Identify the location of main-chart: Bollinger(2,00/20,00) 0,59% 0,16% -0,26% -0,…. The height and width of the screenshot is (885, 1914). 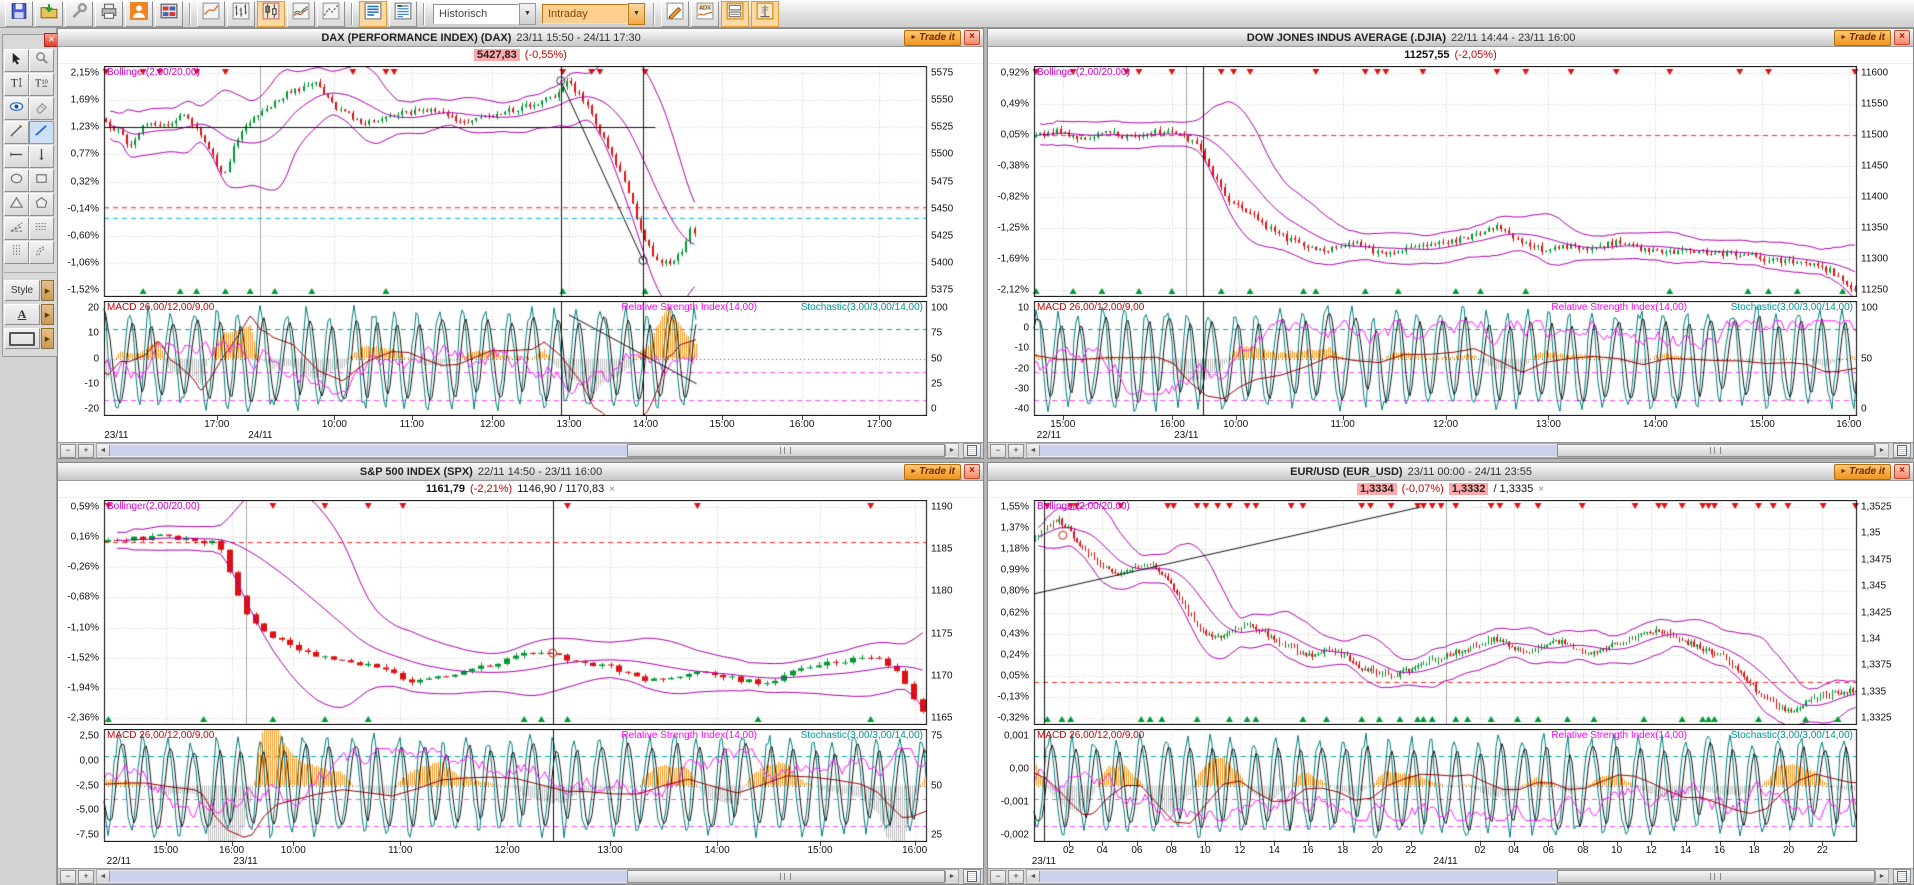
(520, 612).